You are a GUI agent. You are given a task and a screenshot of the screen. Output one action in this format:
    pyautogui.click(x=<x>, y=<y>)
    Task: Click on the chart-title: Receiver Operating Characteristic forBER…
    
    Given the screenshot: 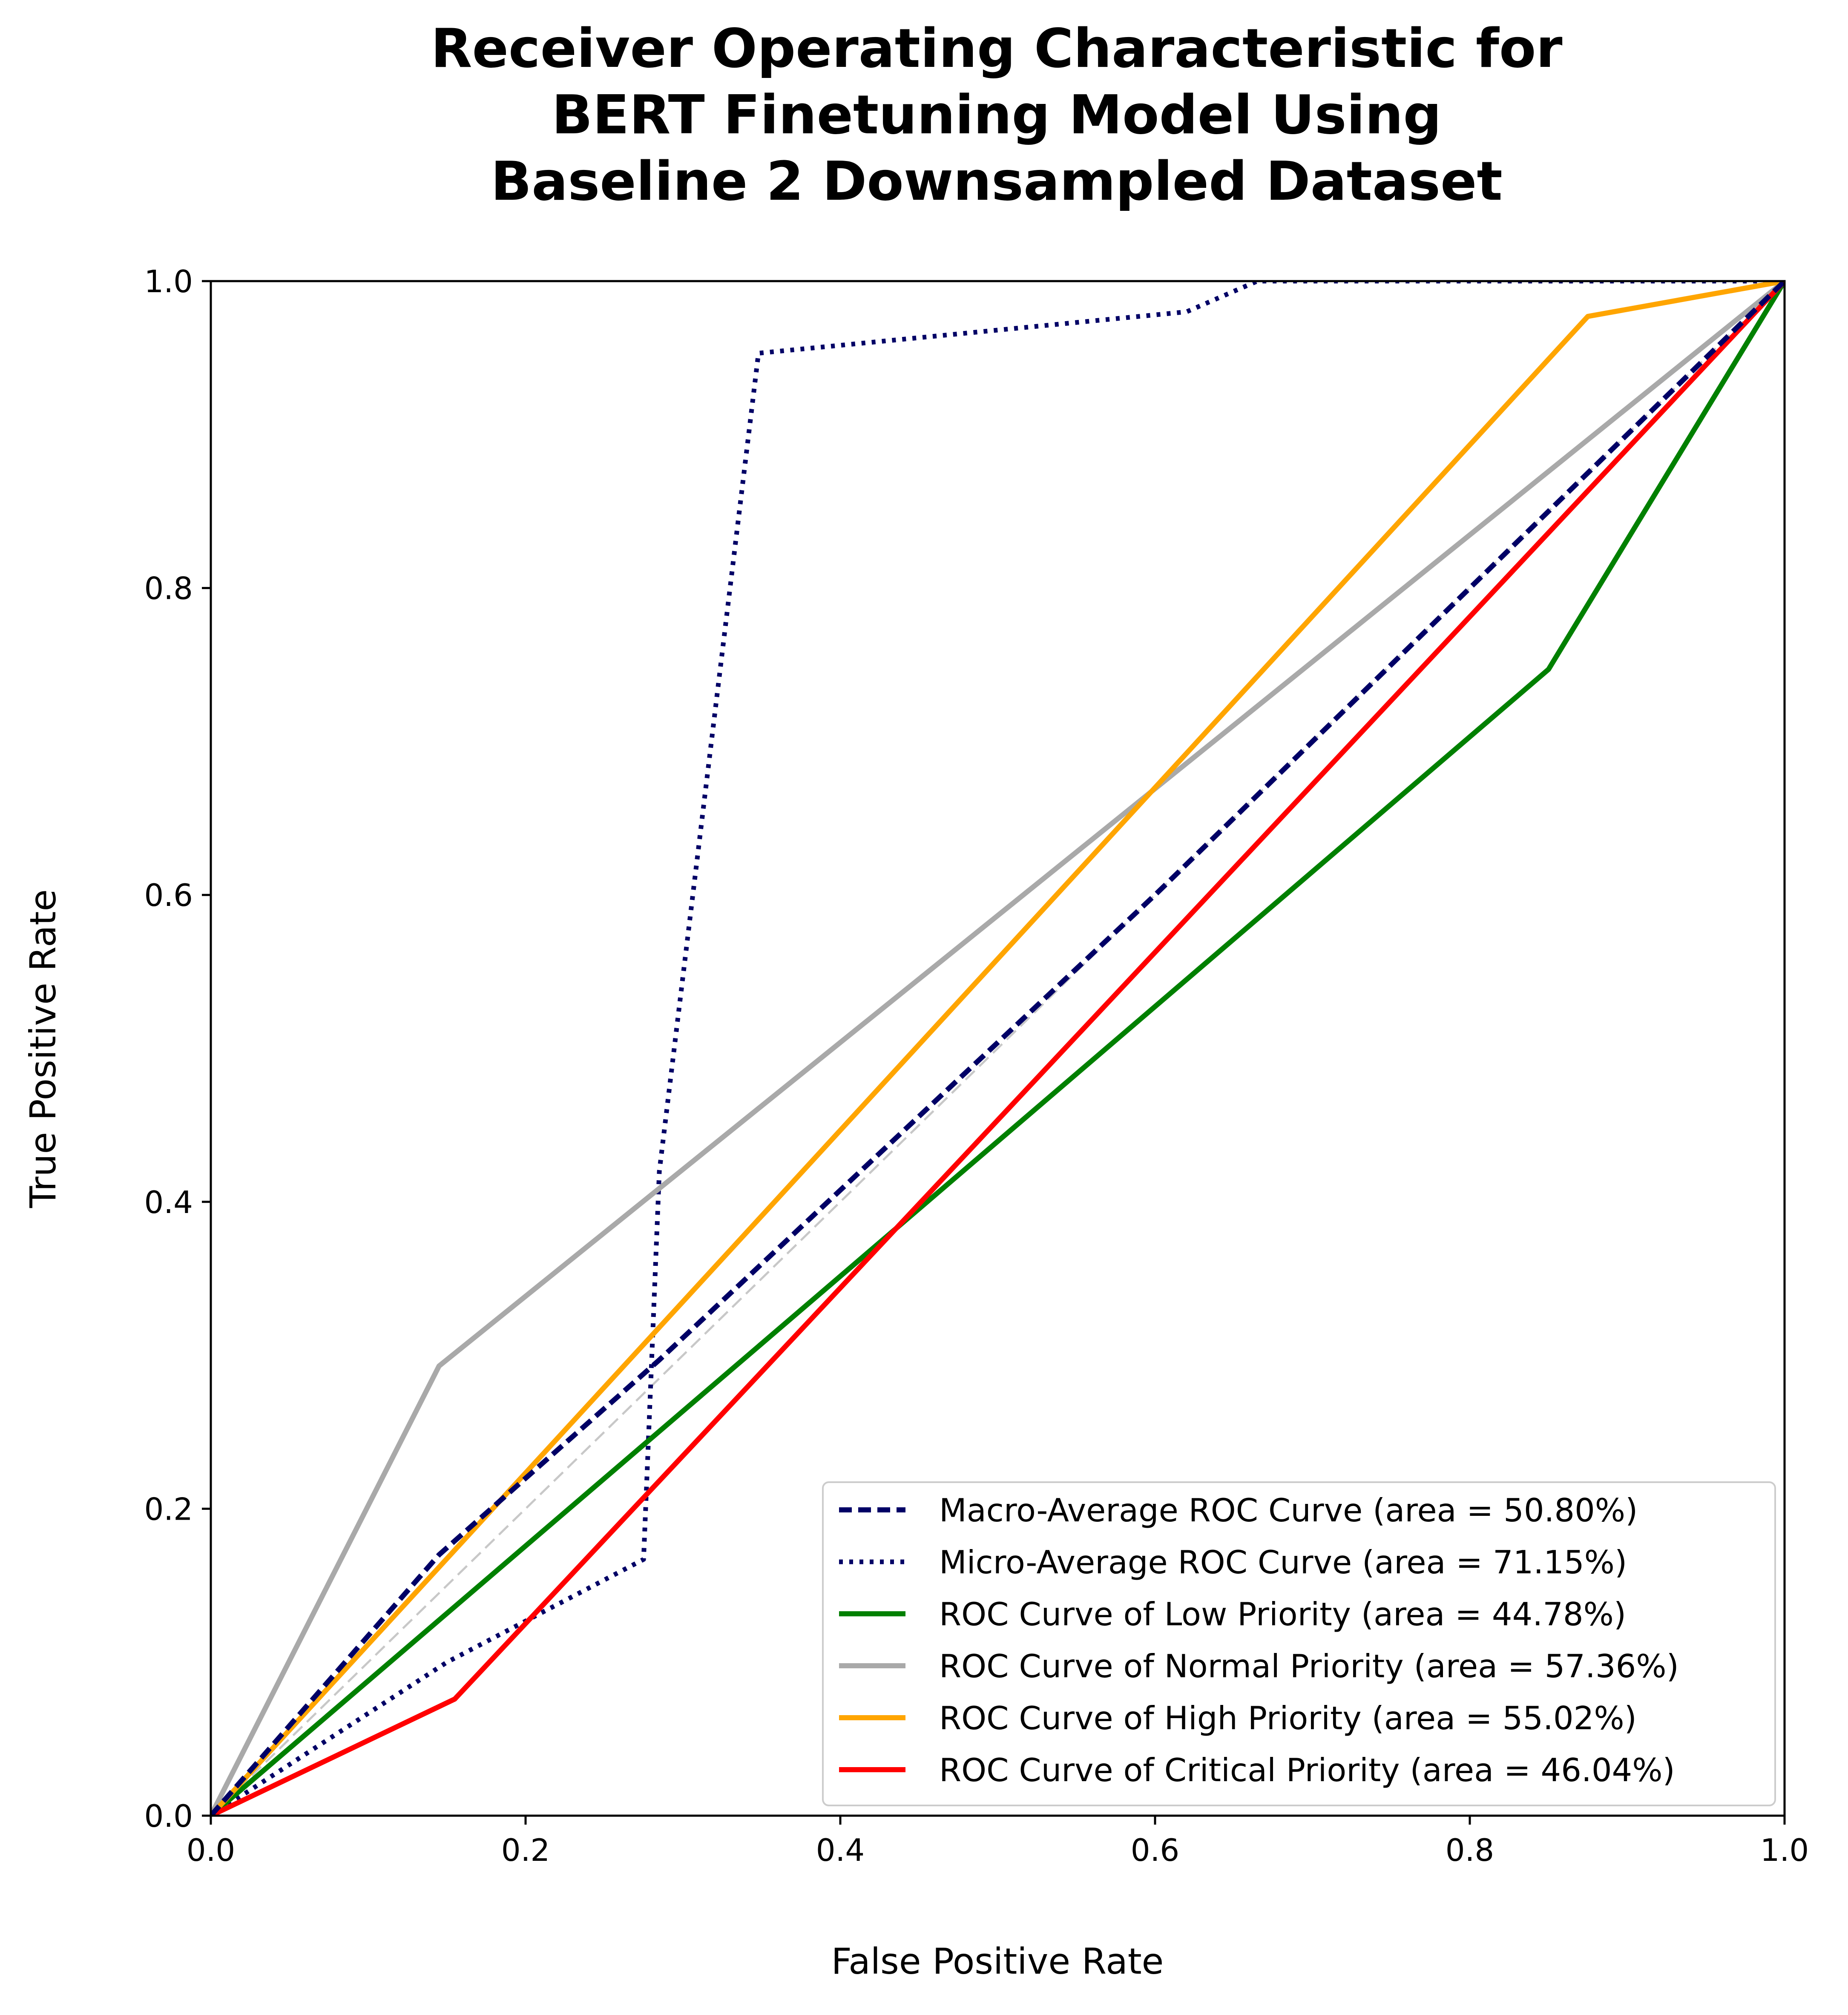 What is the action you would take?
    pyautogui.click(x=996, y=115)
    